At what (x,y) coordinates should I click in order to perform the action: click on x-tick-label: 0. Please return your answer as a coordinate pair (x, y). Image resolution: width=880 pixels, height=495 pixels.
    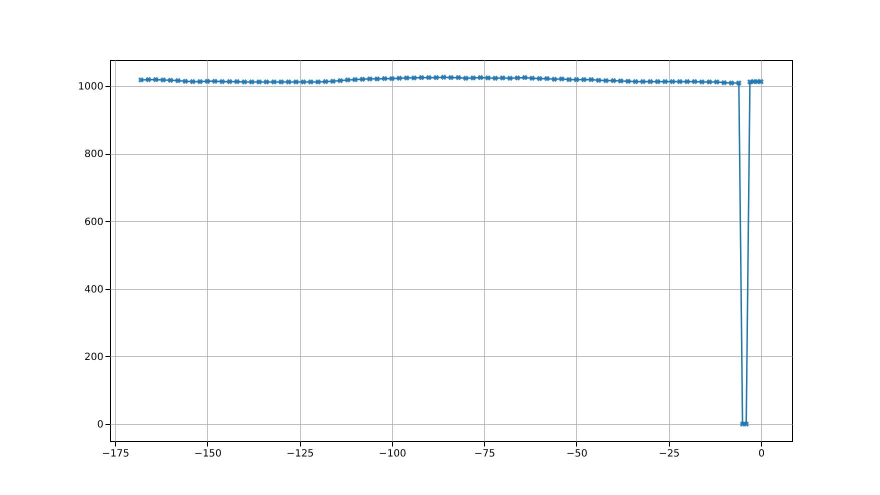
    Looking at the image, I should click on (761, 454).